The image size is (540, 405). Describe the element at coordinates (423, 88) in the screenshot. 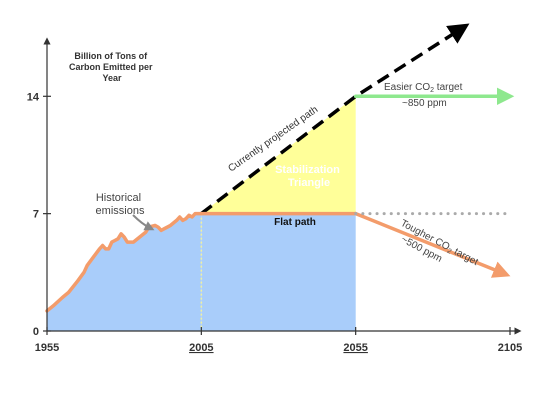

I see `easier-target-label: Easier CO2 target` at that location.